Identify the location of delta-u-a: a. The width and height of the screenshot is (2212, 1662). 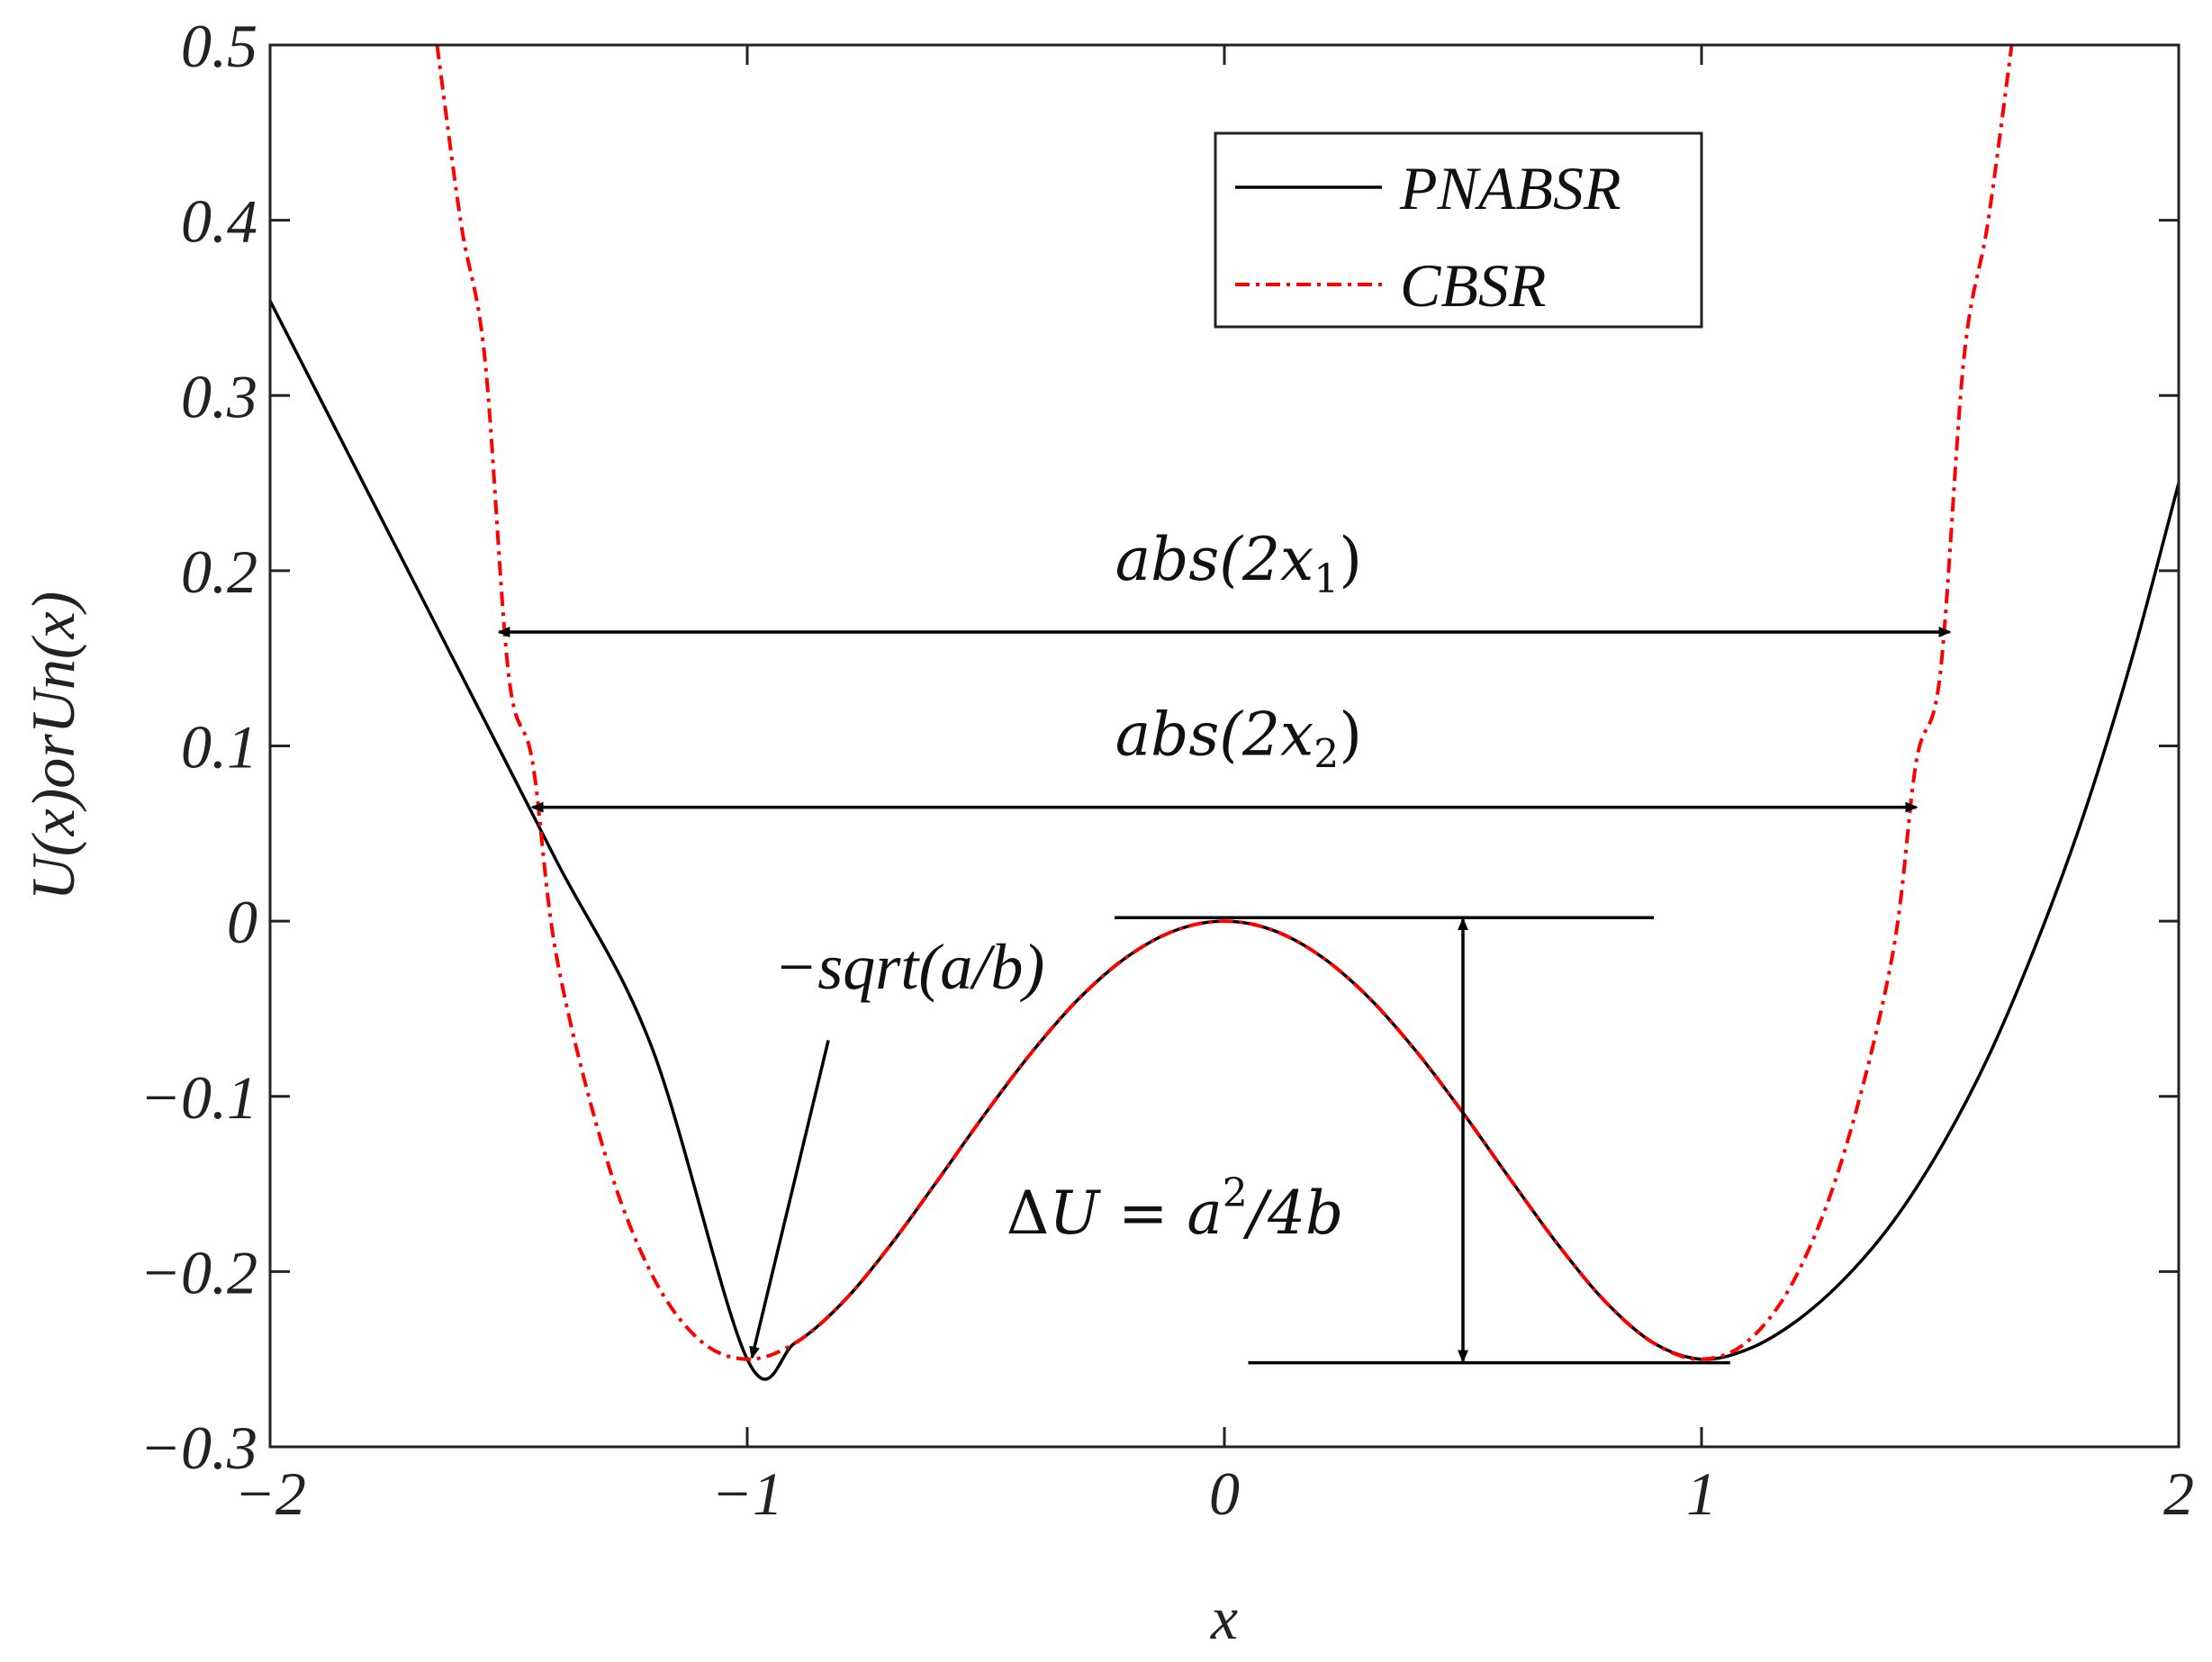
(1204, 1213).